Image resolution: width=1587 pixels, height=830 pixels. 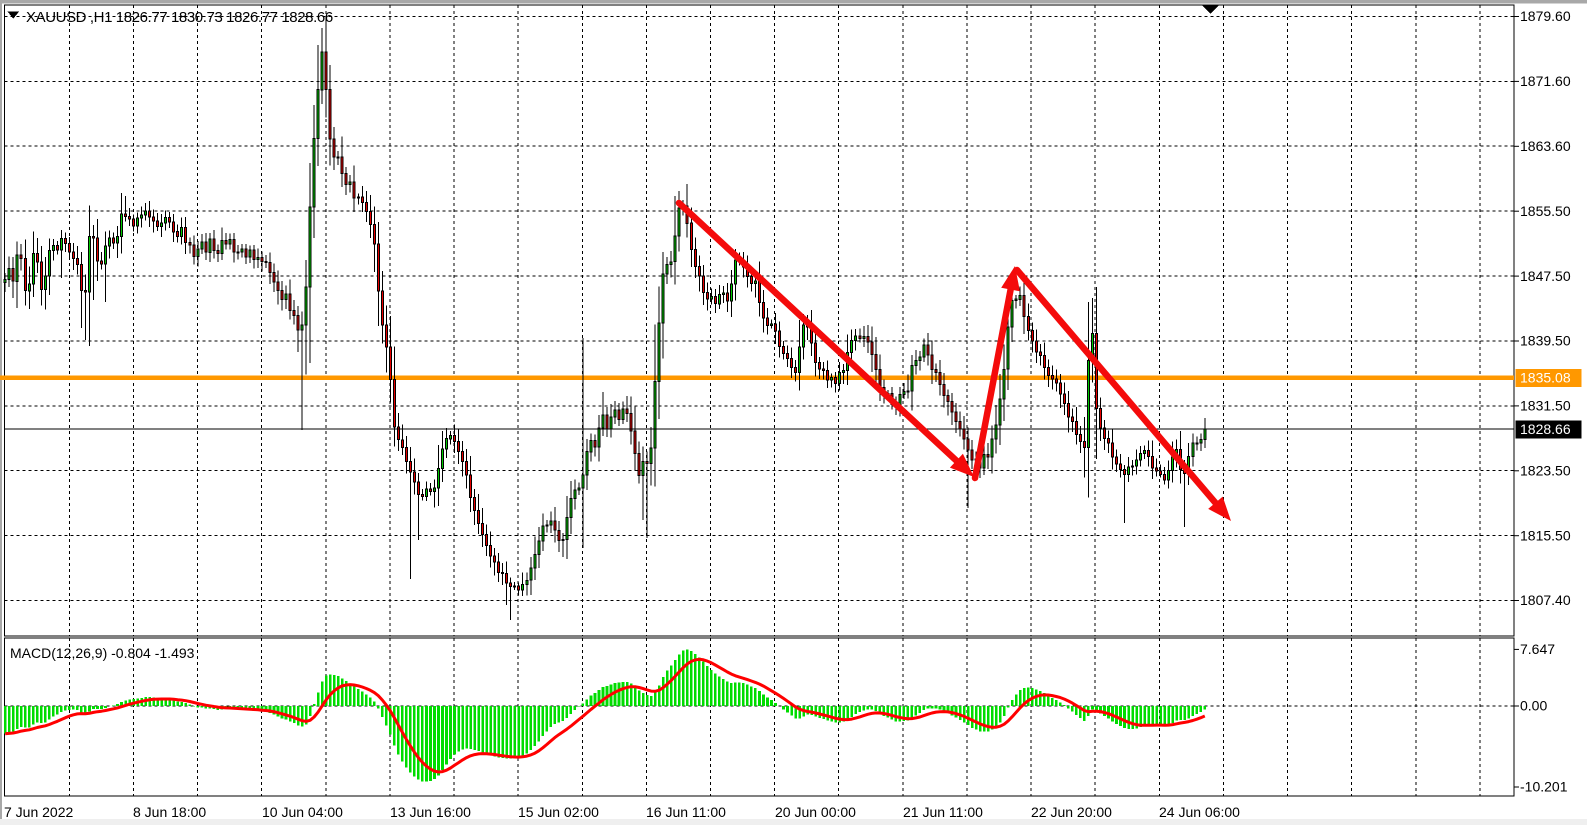 I want to click on svg-text: 24 Jun 06:00, so click(x=1199, y=812).